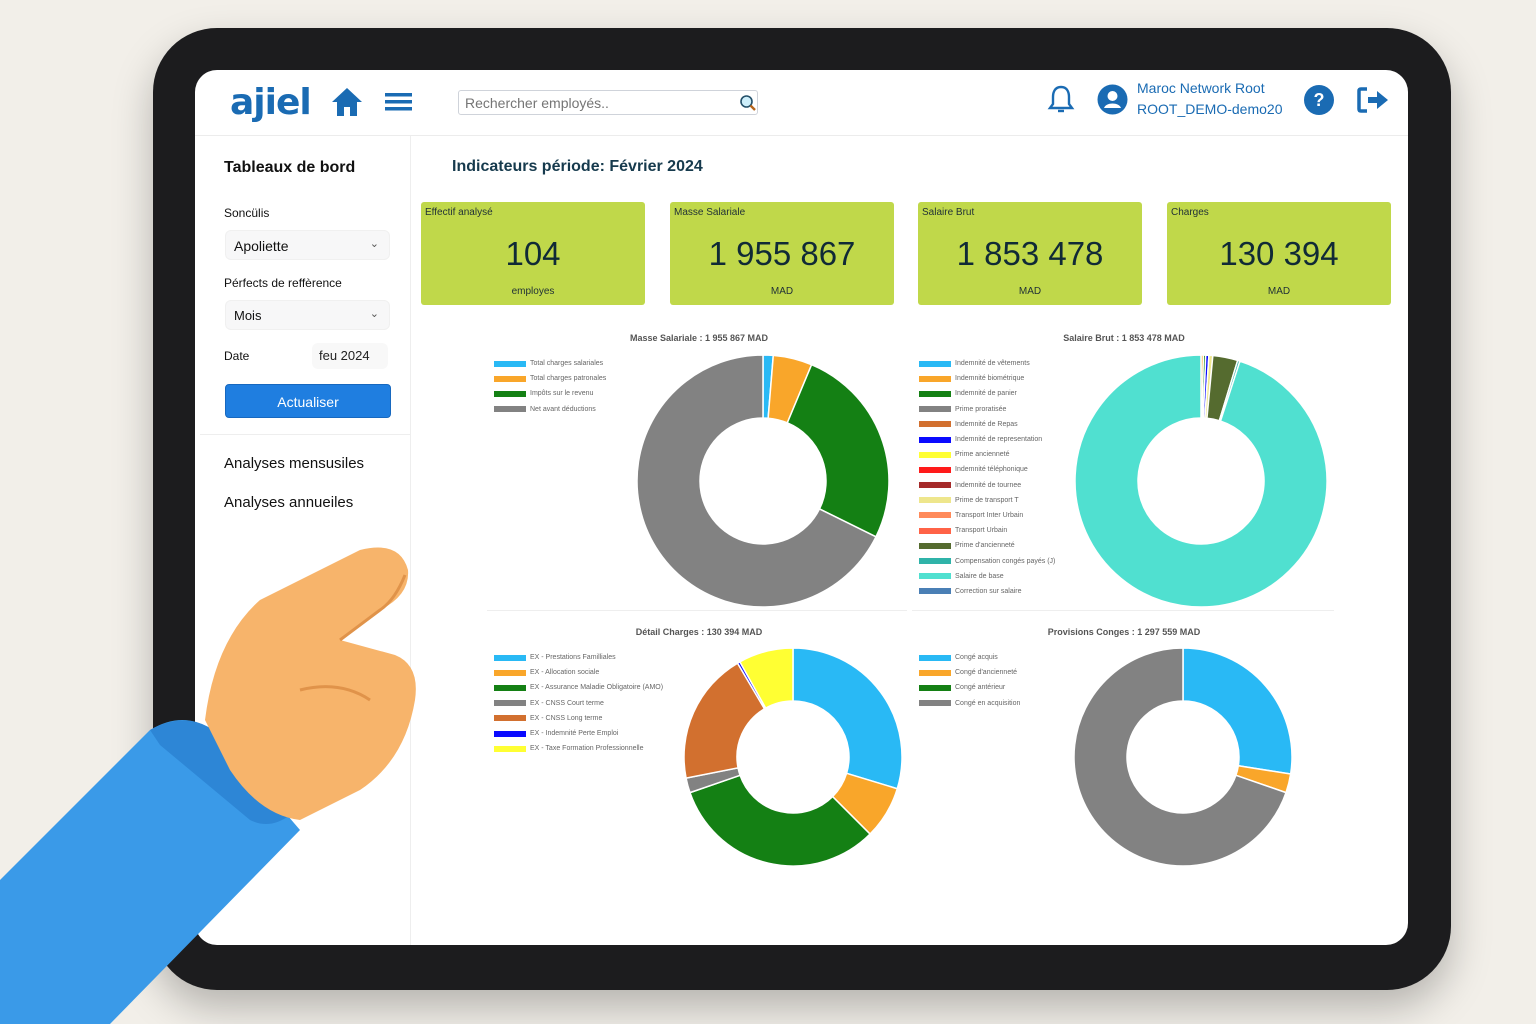 The image size is (1536, 1024). I want to click on legend-item: EX - Prestations Familliales, so click(578, 657).